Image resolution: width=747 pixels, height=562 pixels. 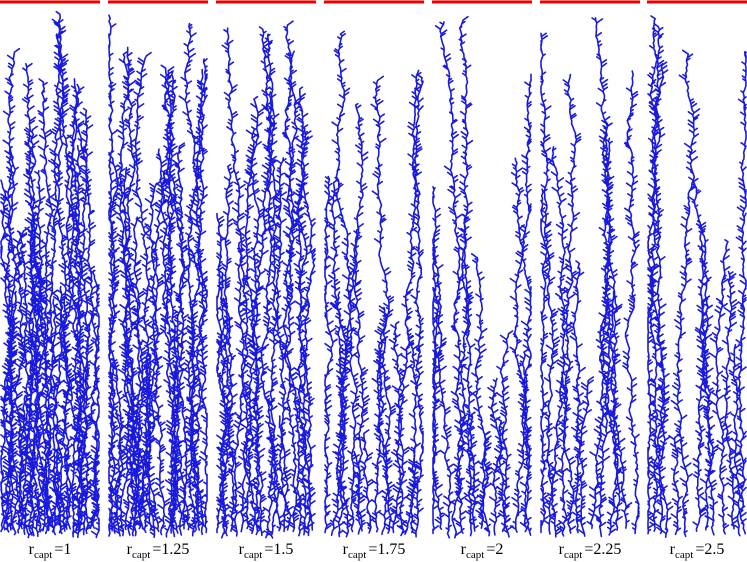 I want to click on panel-label: rcapt =2.25, so click(x=590, y=551).